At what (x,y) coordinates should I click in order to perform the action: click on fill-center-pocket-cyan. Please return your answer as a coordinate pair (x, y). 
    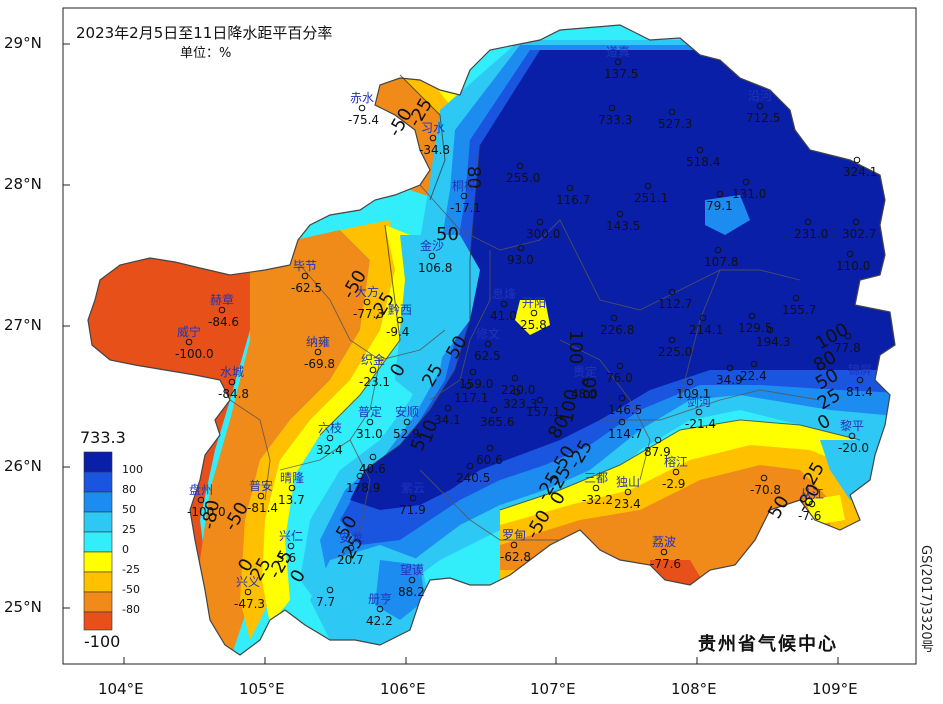
    Looking at the image, I should click on (437, 317).